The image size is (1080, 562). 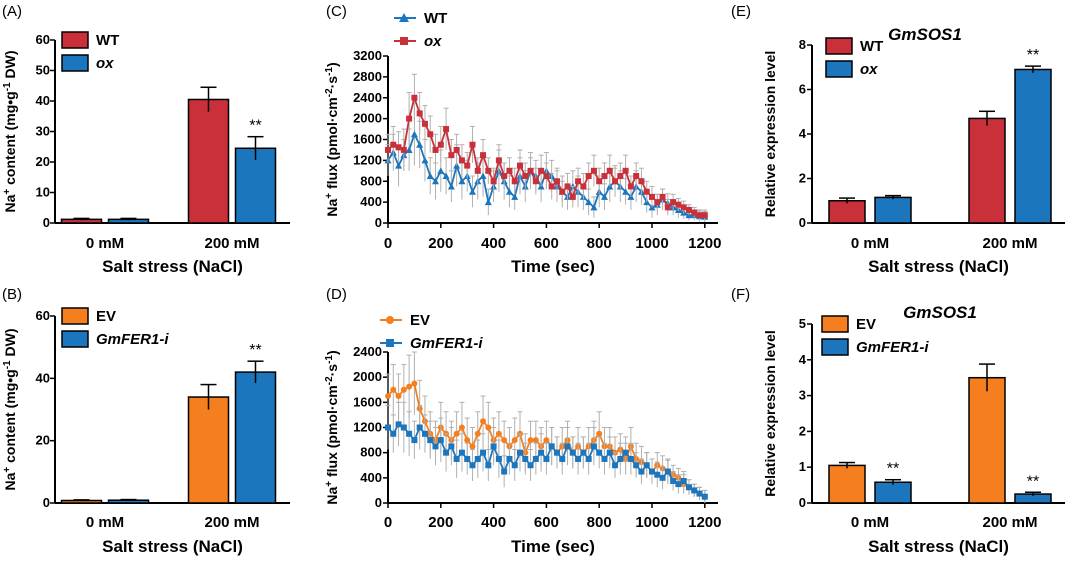 What do you see at coordinates (367, 97) in the screenshot?
I see `y-tick-label: 2400` at bounding box center [367, 97].